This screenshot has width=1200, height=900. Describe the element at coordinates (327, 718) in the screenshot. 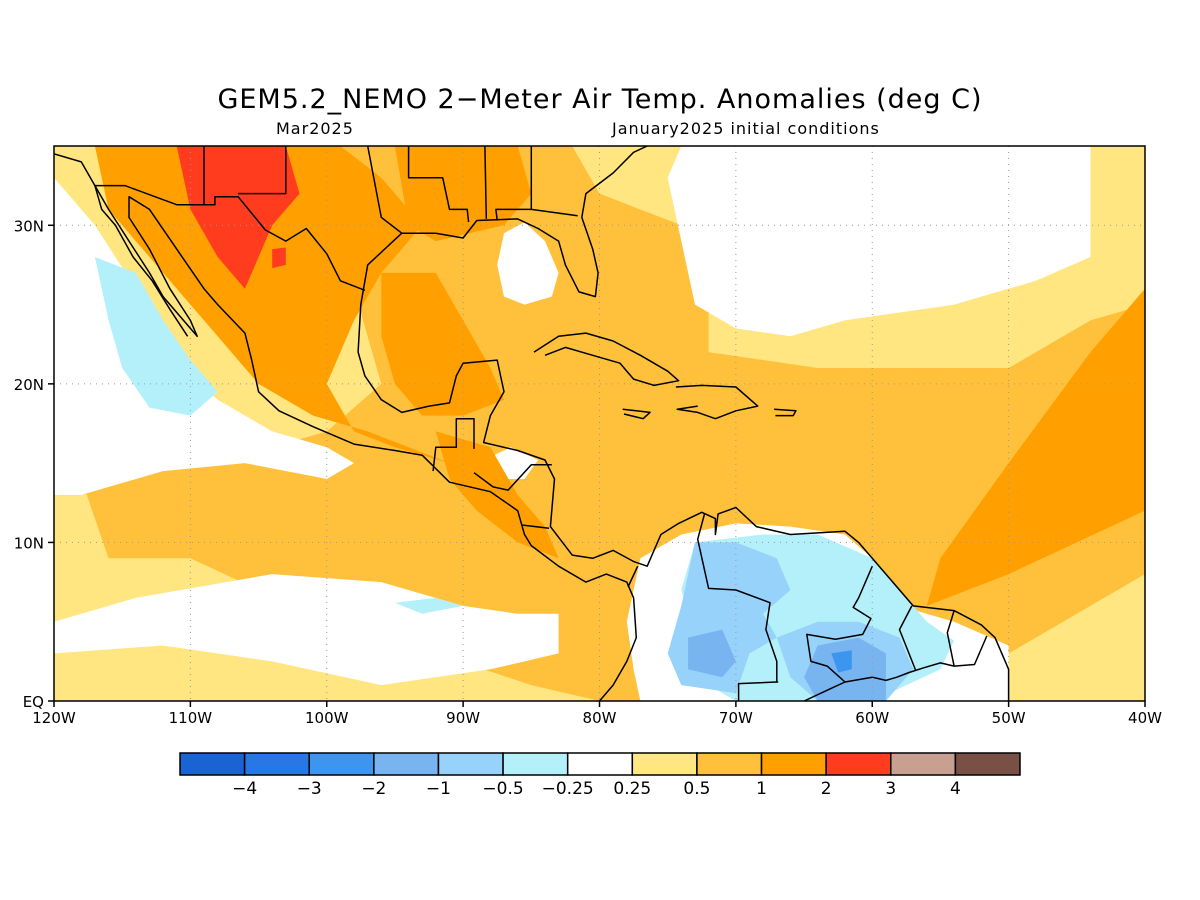

I see `x-tick-label: 100W` at that location.